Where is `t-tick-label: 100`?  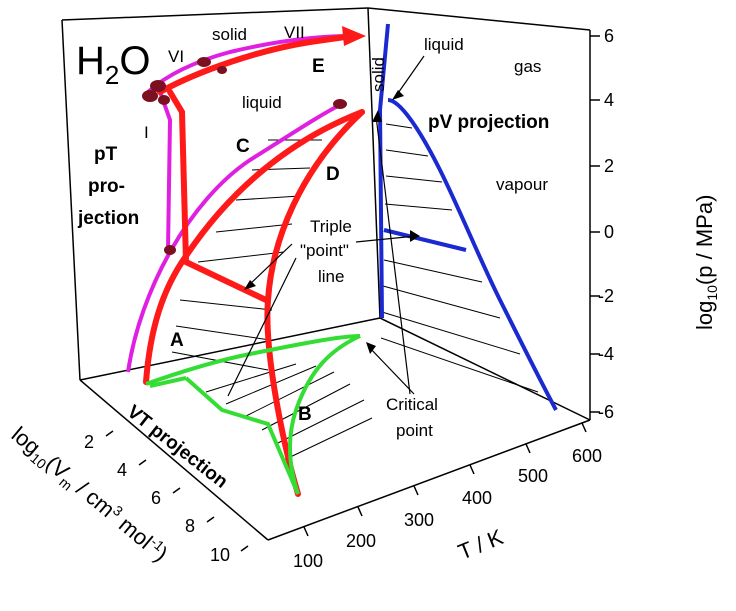
t-tick-label: 100 is located at coordinates (308, 561).